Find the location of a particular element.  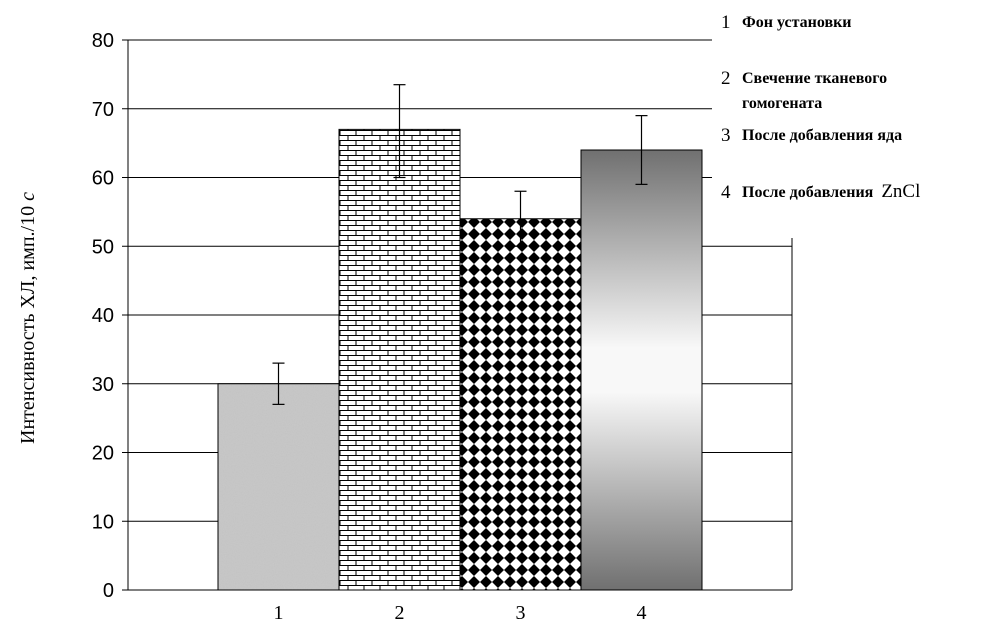

legend-label-1: Фон установки is located at coordinates (797, 22).